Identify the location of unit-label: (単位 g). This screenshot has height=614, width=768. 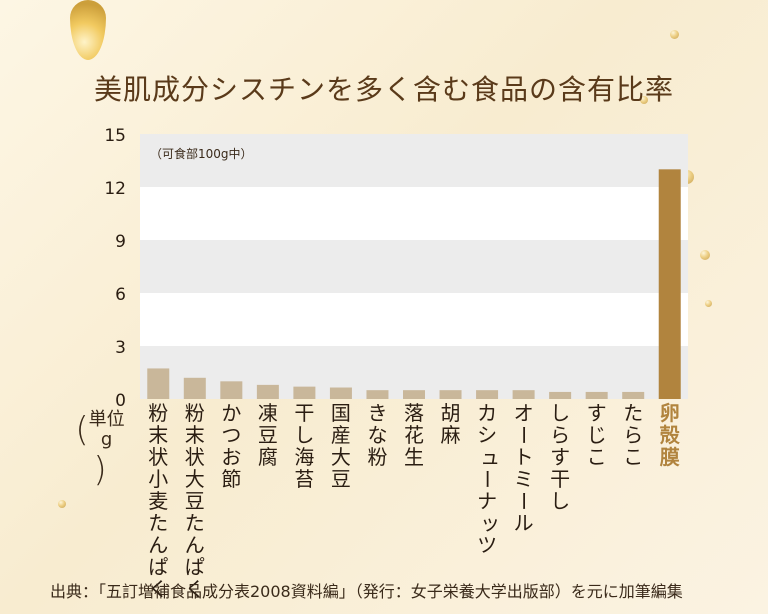
(100, 450).